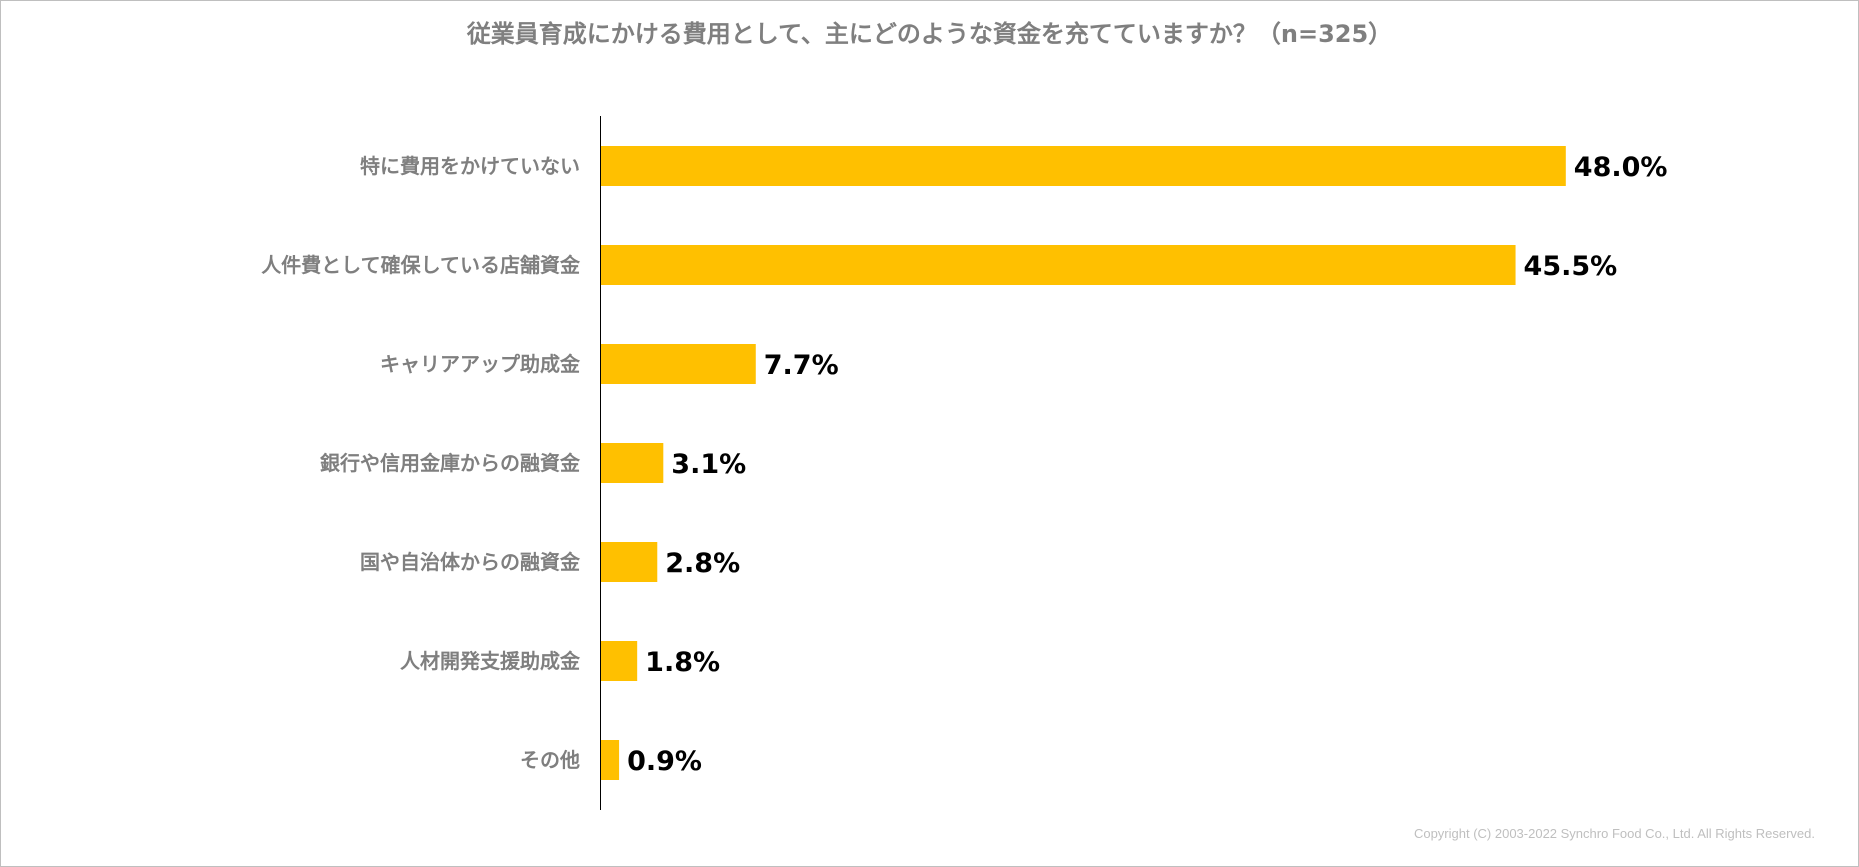 This screenshot has height=867, width=1859. I want to click on category-label: 人件費として確保している店舗資金, so click(421, 265).